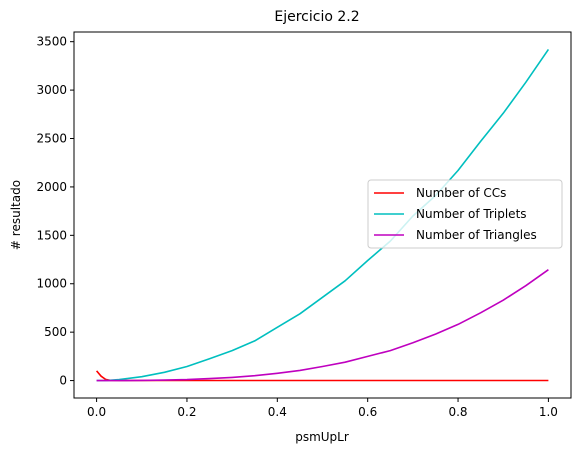  What do you see at coordinates (16, 215) in the screenshot?
I see `y-axis-title: # resultado` at bounding box center [16, 215].